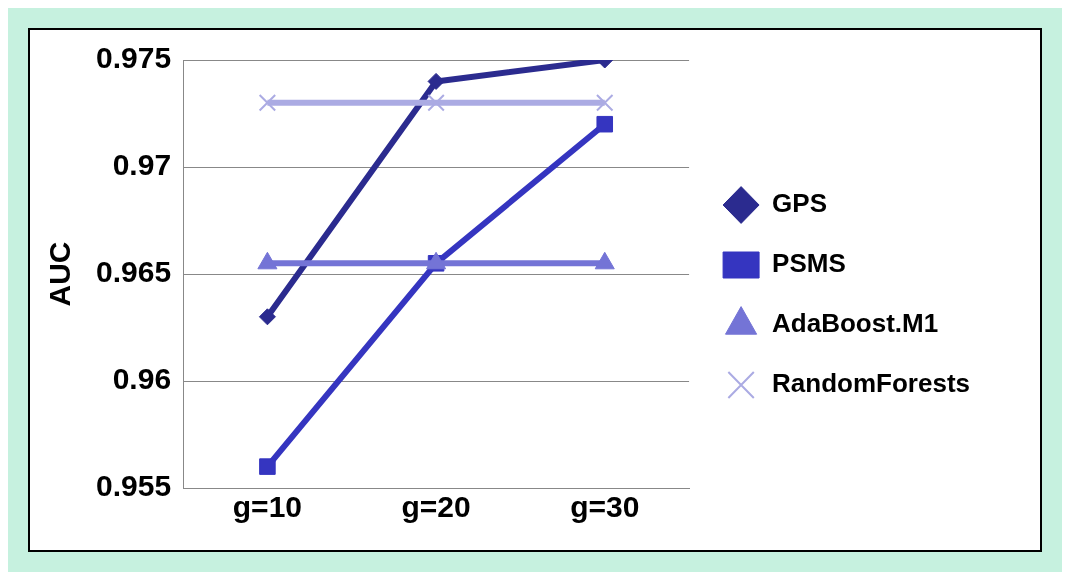 The width and height of the screenshot is (1070, 580). What do you see at coordinates (799, 203) in the screenshot?
I see `legend-label: GPS` at bounding box center [799, 203].